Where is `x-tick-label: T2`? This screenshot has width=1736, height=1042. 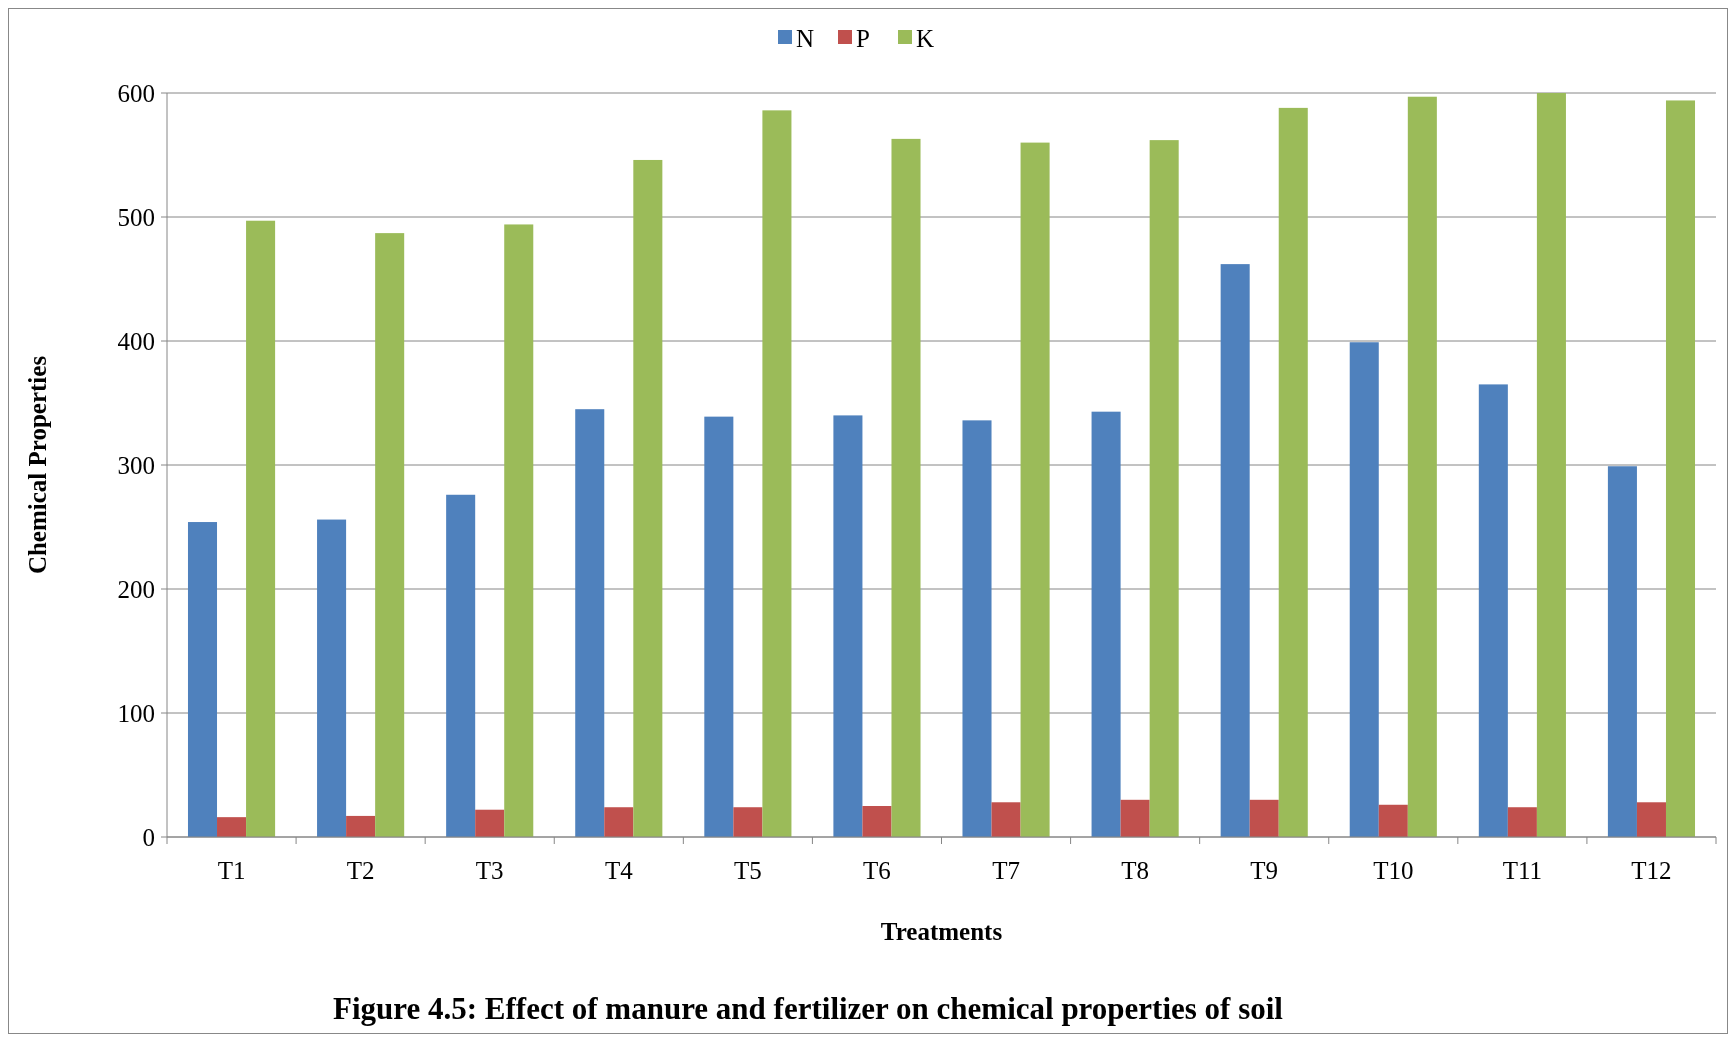 x-tick-label: T2 is located at coordinates (360, 870).